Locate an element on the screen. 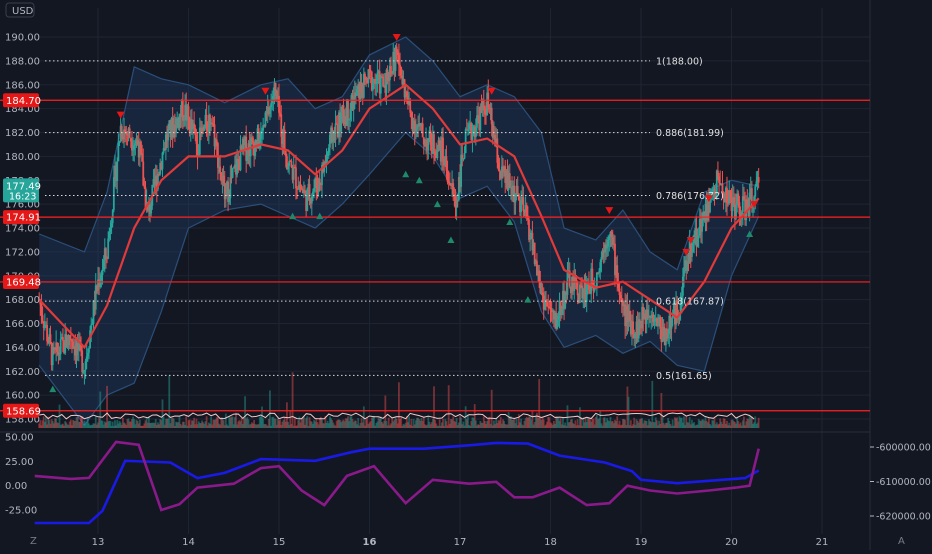 The width and height of the screenshot is (932, 554). price-tick-label: 160.00 is located at coordinates (22, 396).